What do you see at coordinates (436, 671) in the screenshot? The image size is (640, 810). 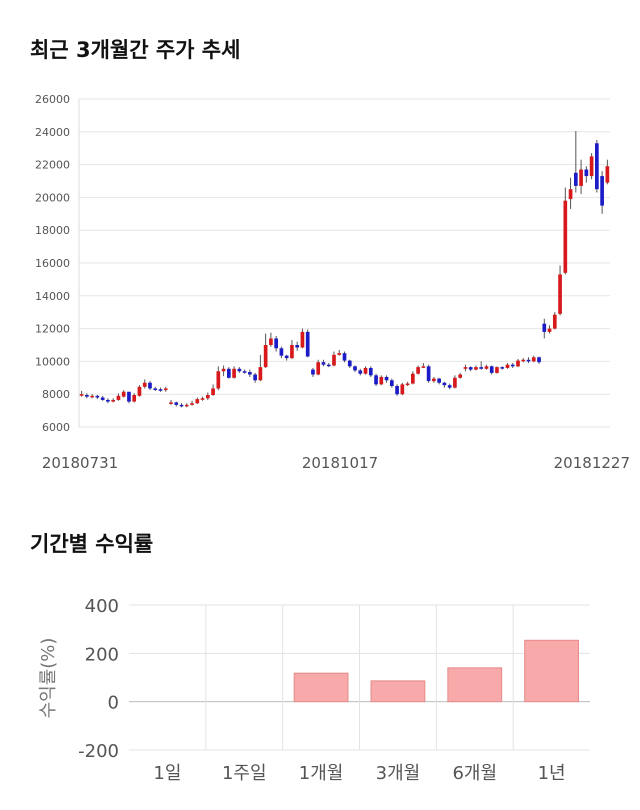 I see `bars-group` at bounding box center [436, 671].